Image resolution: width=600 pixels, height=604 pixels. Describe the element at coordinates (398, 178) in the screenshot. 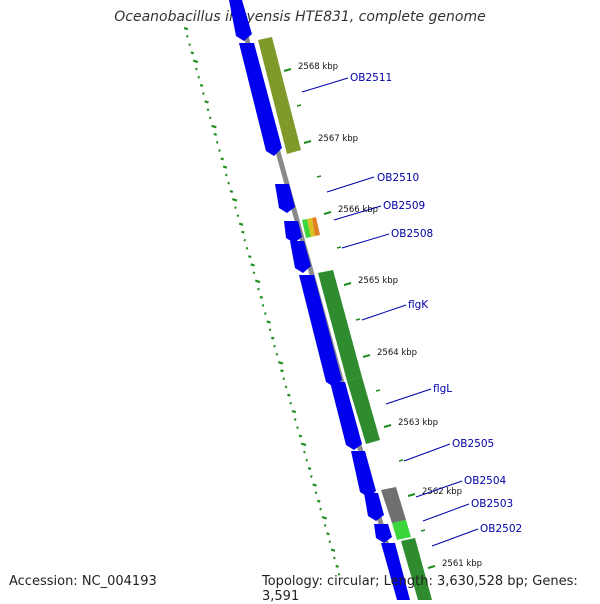

I see `gene-label: OB2510` at that location.